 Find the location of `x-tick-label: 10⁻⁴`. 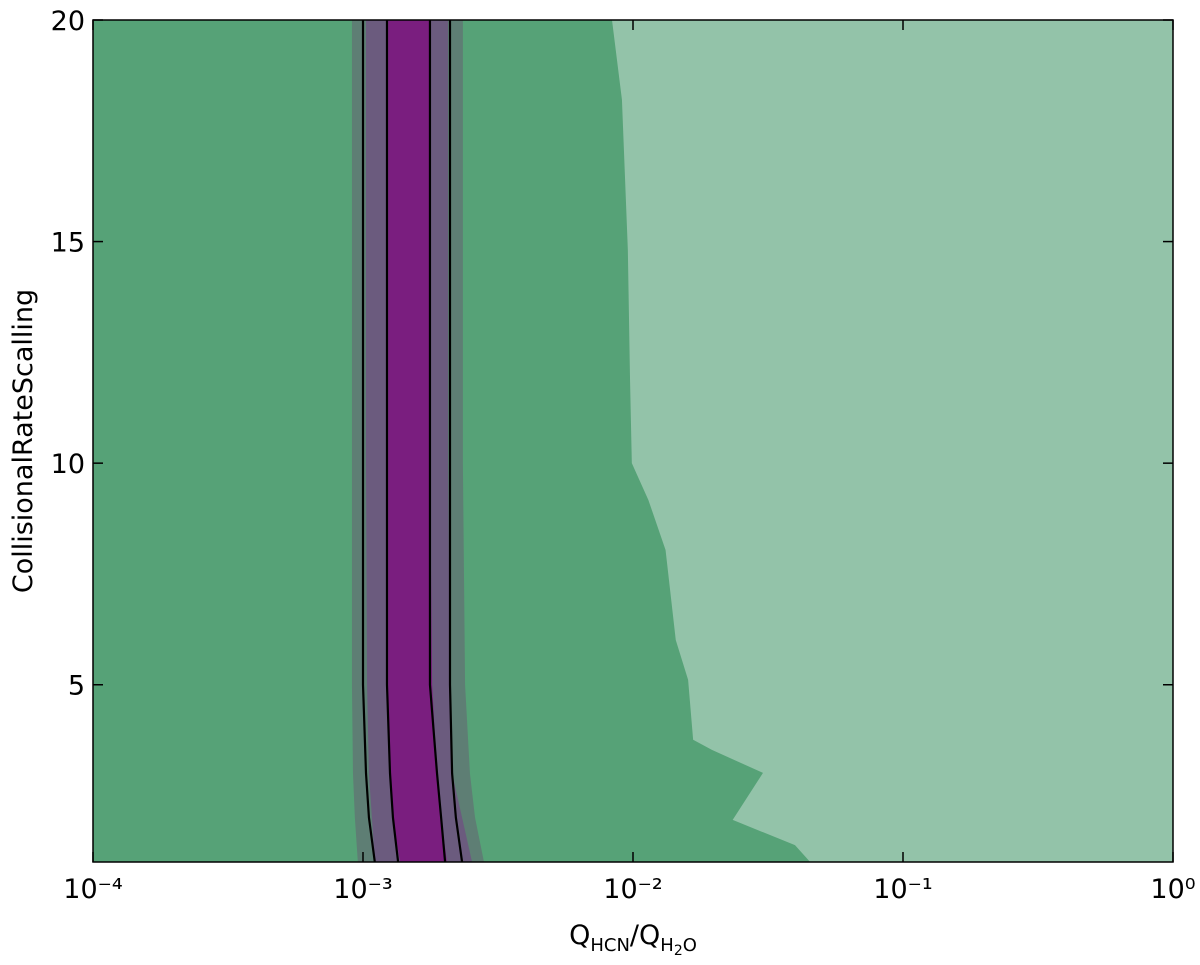

x-tick-label: 10⁻⁴ is located at coordinates (92, 889).